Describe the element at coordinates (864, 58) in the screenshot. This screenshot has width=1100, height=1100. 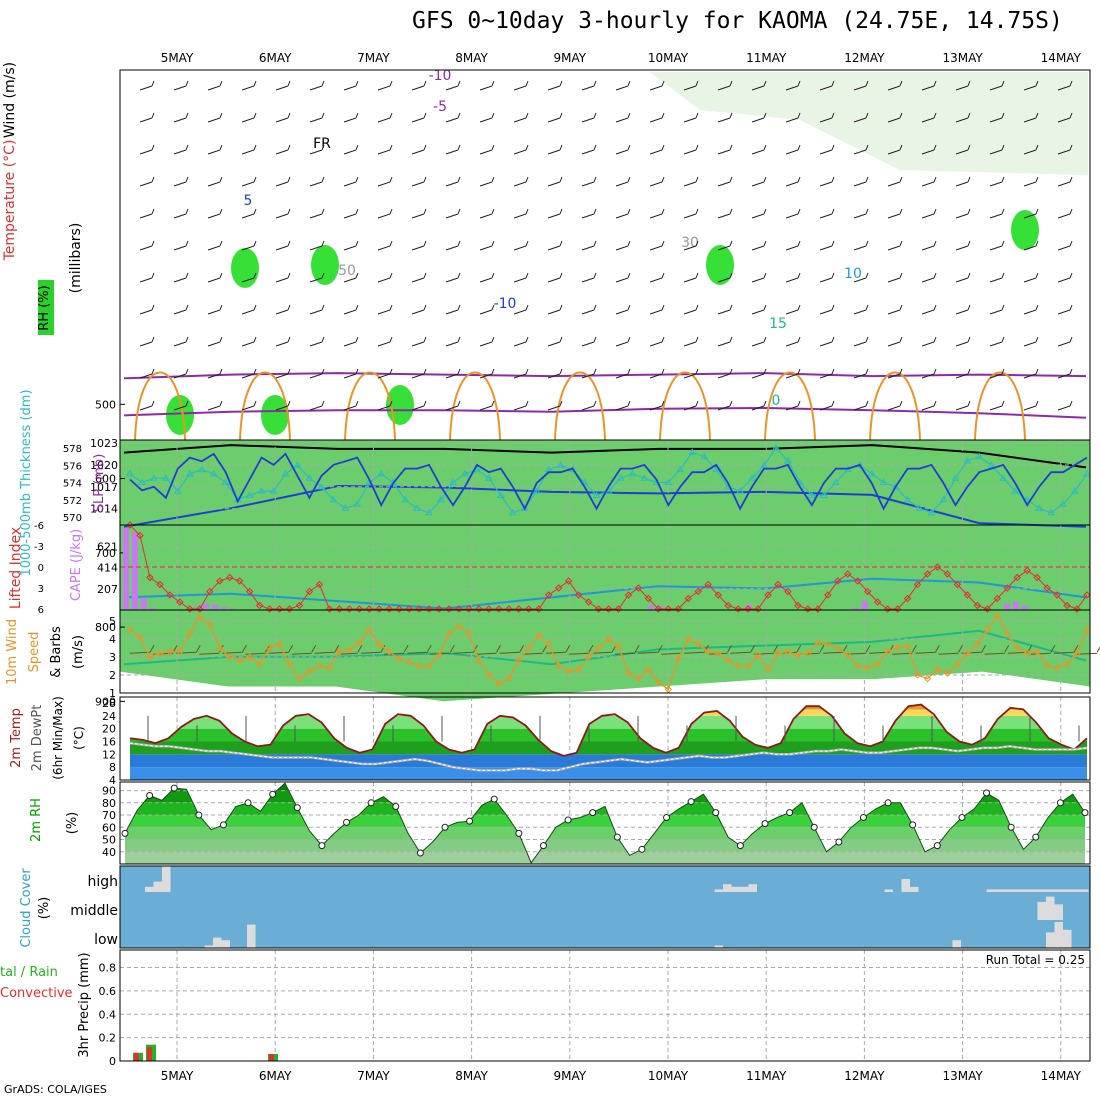
I see `top-date-label: 12MAY` at that location.